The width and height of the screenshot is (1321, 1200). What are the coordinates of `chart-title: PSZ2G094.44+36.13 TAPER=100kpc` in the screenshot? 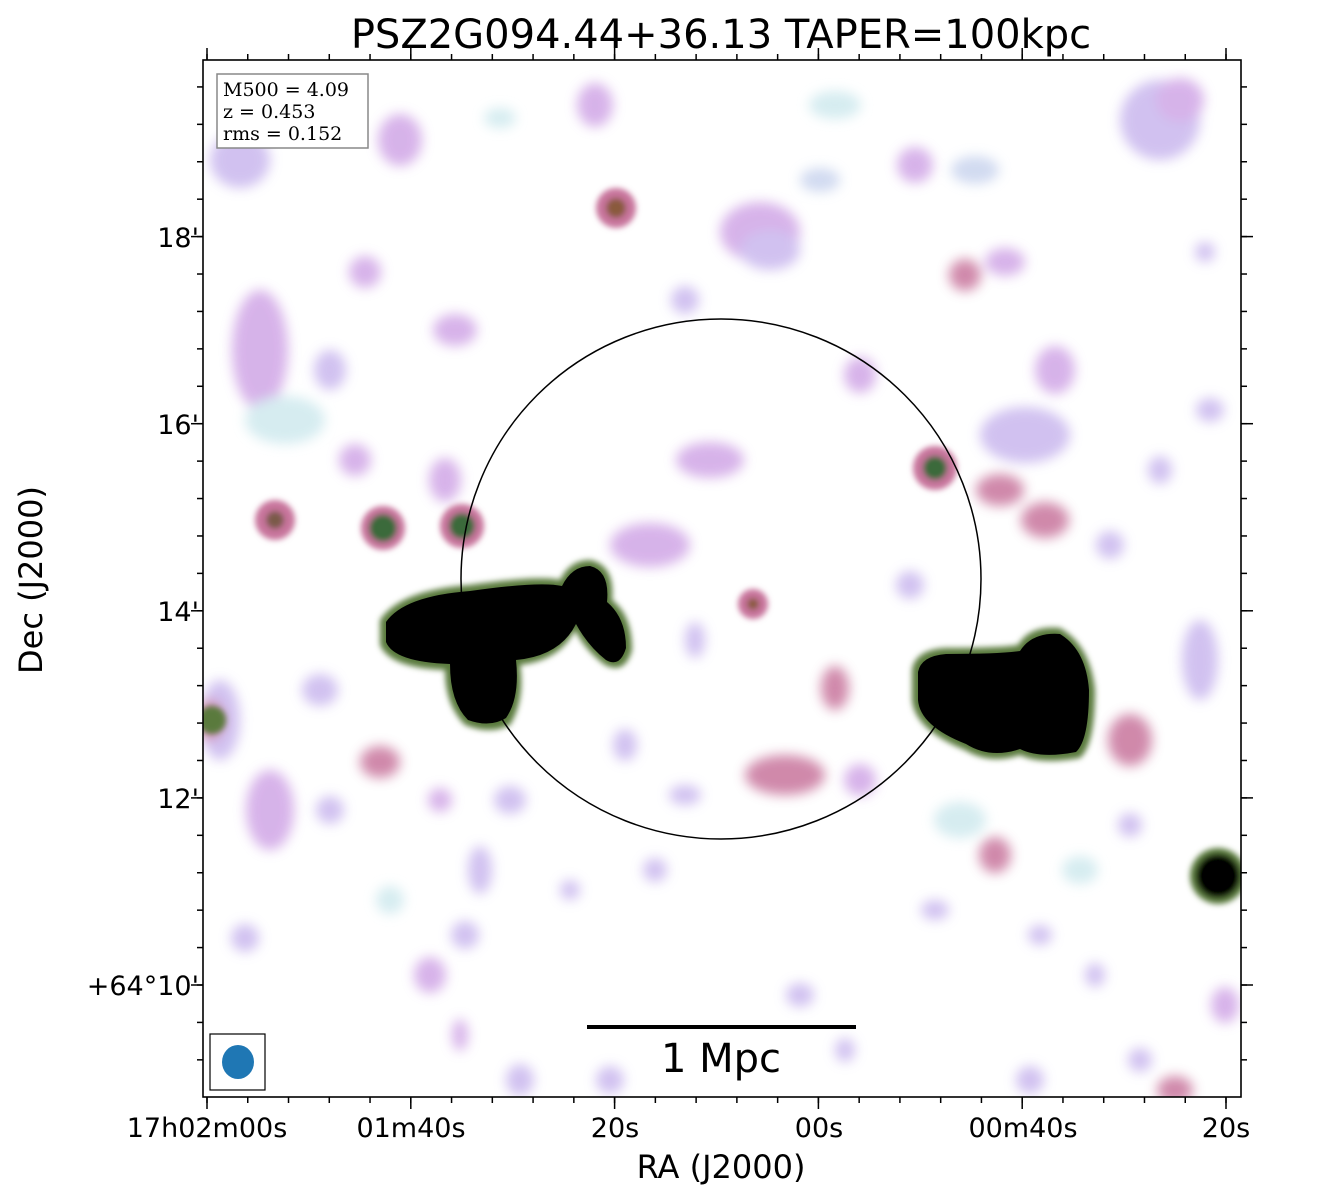 It's located at (721, 35).